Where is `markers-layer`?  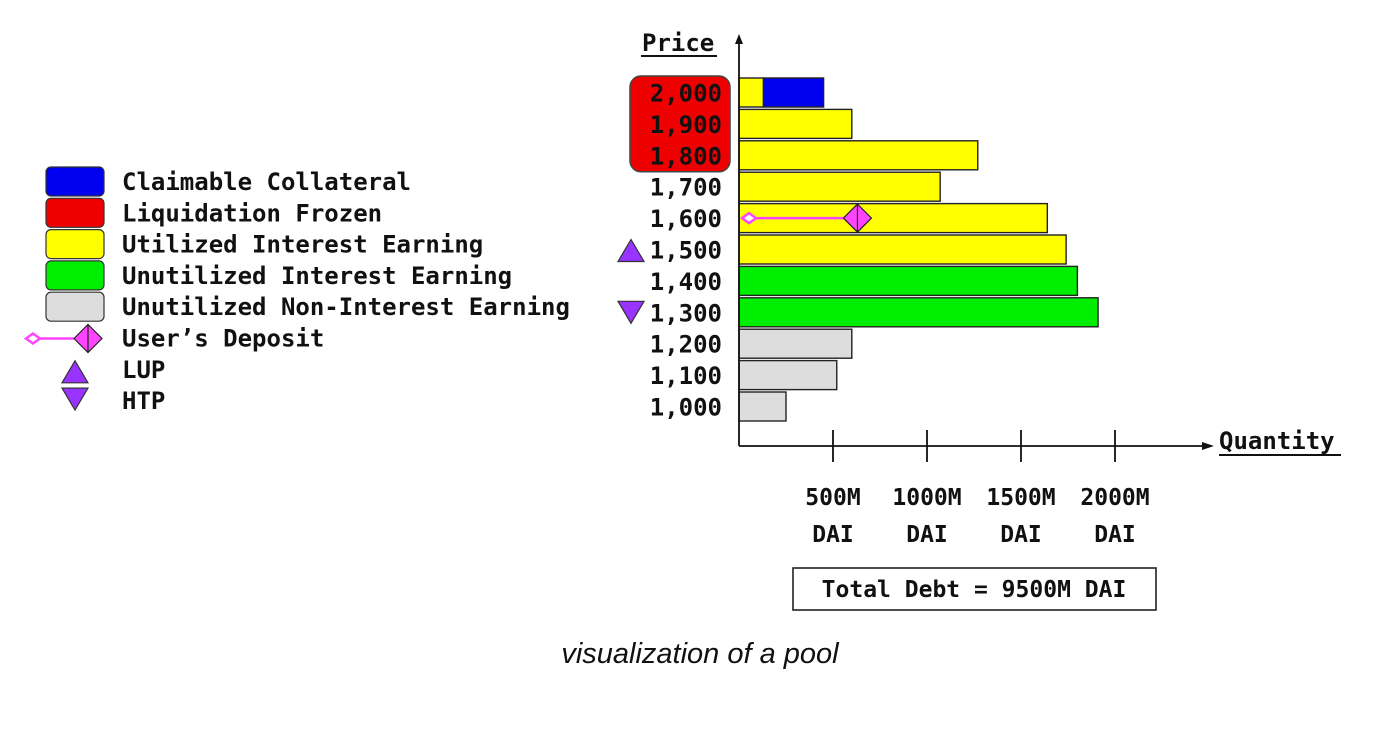
markers-layer is located at coordinates (744, 264).